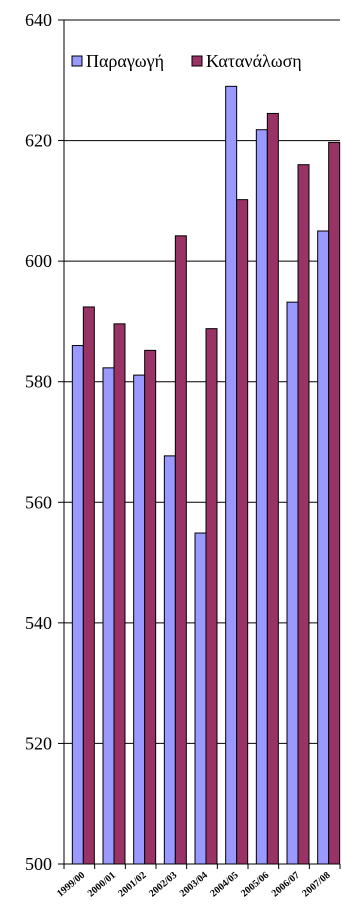 This screenshot has height=917, width=342. Describe the element at coordinates (286, 884) in the screenshot. I see `x-tick-label: 2006/07` at that location.